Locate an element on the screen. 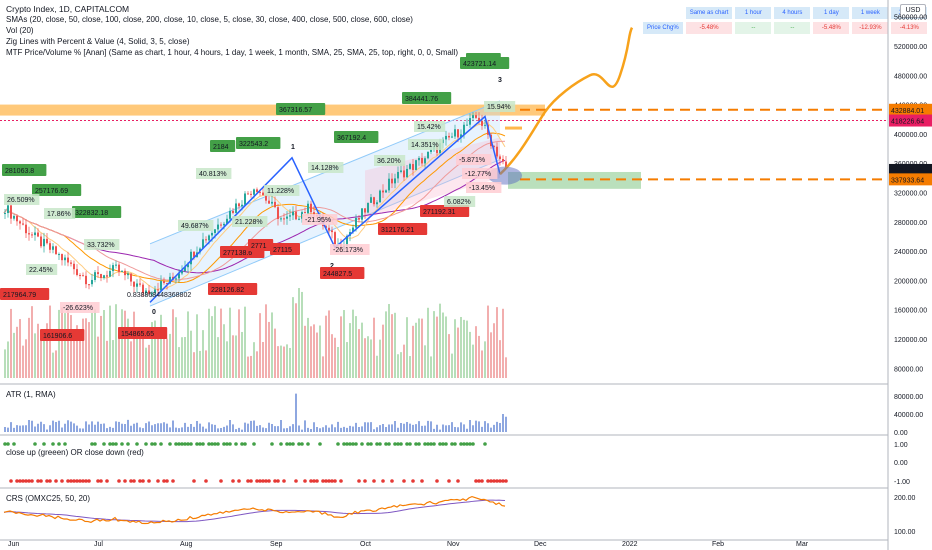 This screenshot has width=932, height=550. currency-button: USD is located at coordinates (913, 11).